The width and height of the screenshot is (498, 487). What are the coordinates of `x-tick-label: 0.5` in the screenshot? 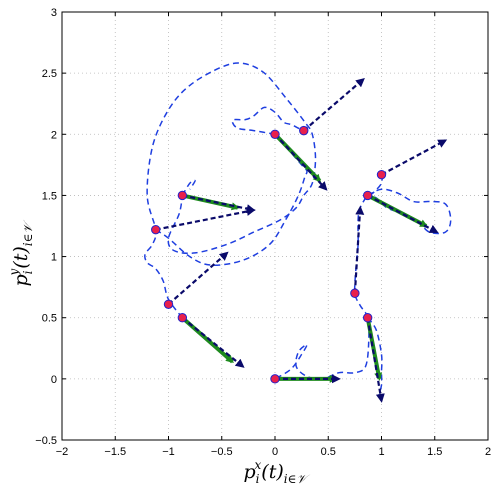 It's located at (328, 452).